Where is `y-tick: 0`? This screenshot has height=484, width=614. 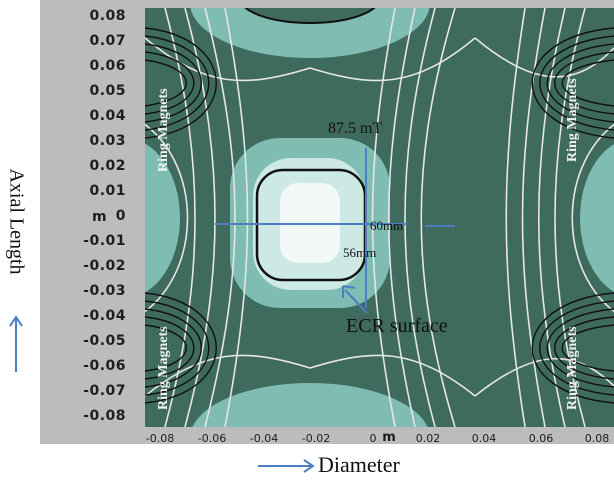
y-tick: 0 is located at coordinates (120, 216).